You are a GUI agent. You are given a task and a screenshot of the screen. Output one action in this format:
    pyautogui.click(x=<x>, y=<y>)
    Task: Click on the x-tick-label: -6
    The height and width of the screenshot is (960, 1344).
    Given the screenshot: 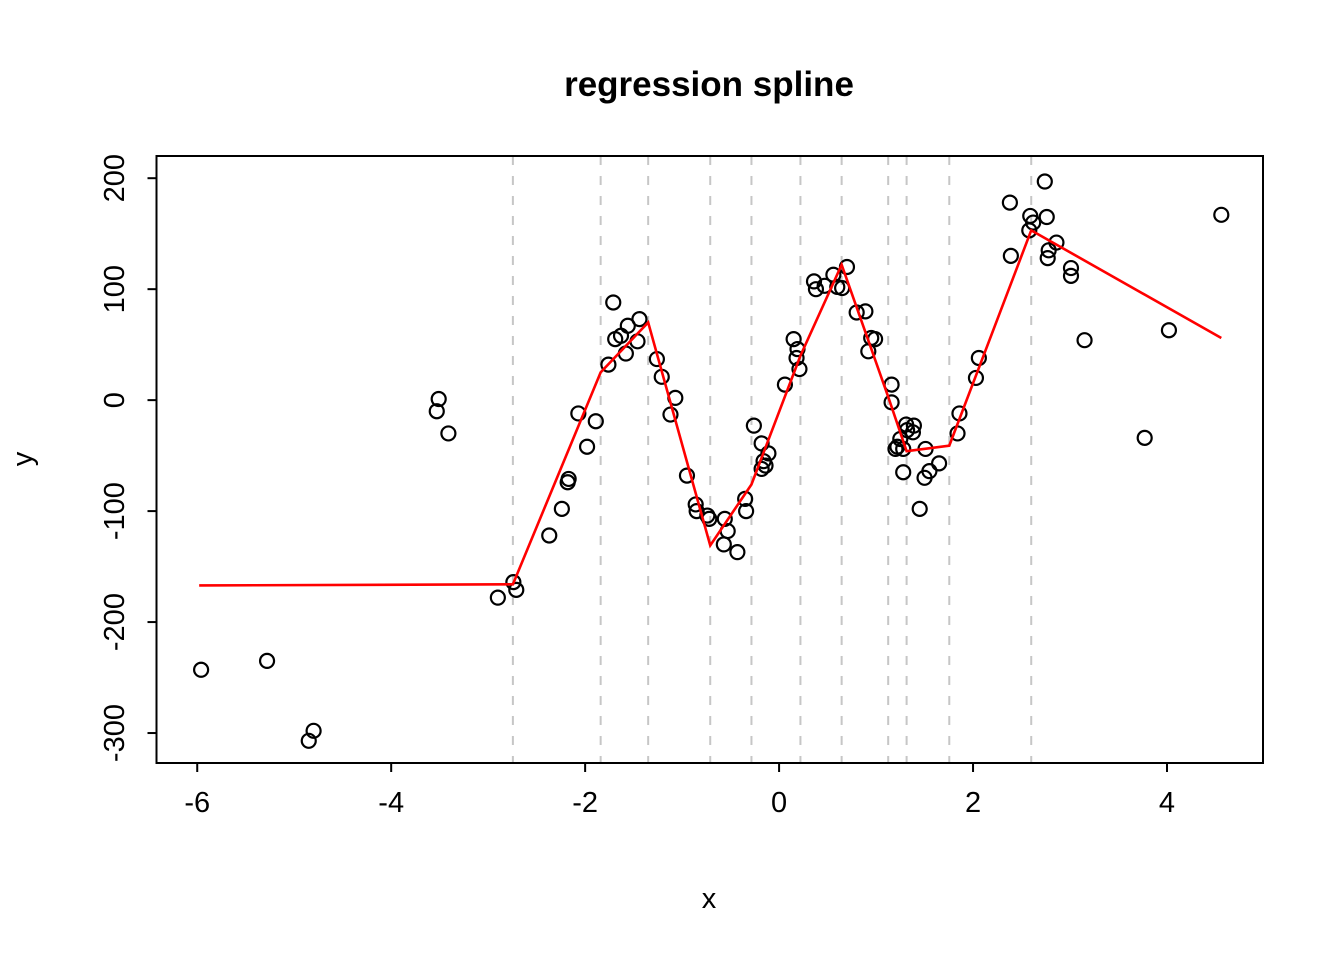 What is the action you would take?
    pyautogui.click(x=197, y=803)
    